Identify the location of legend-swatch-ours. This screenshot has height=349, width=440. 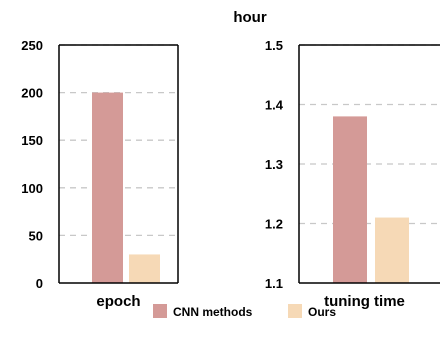
(295, 311).